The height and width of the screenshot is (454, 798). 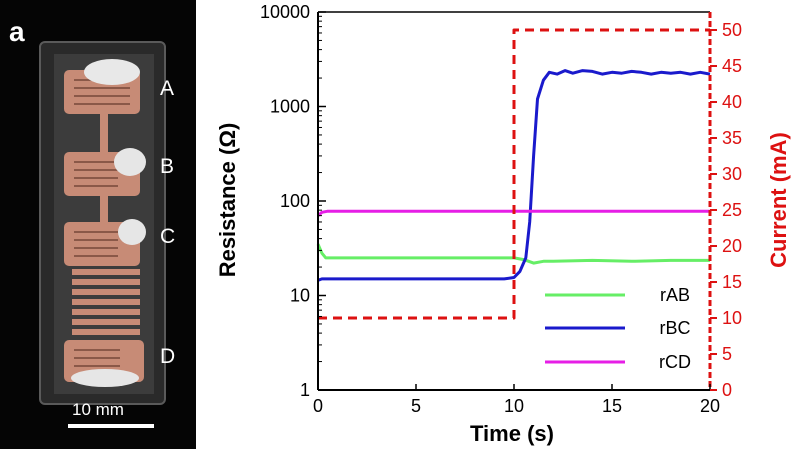 I want to click on trace-bc, so click(x=104, y=209).